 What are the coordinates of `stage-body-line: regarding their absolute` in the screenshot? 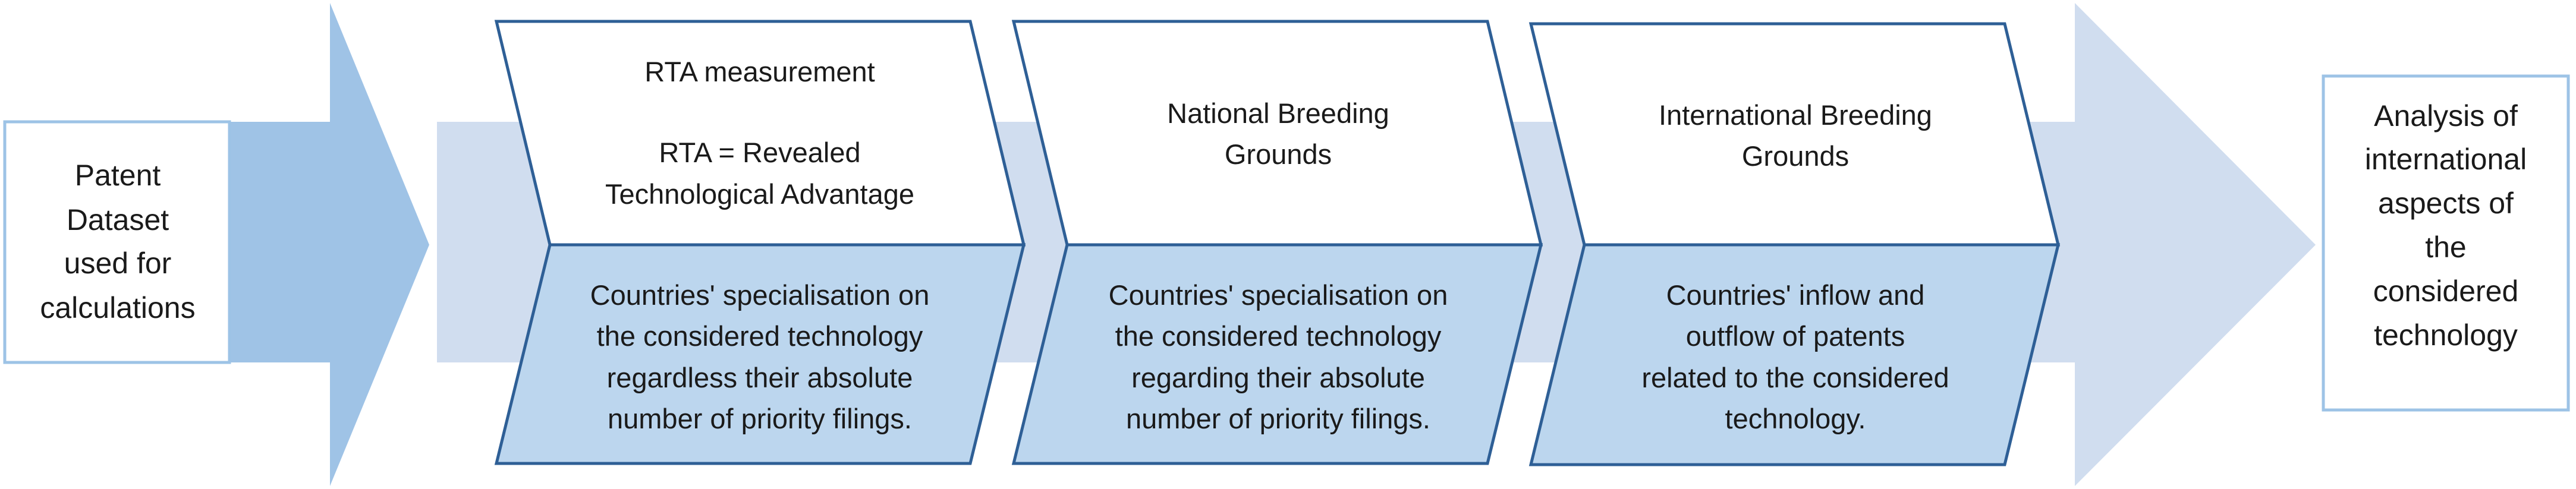 It's located at (1278, 377).